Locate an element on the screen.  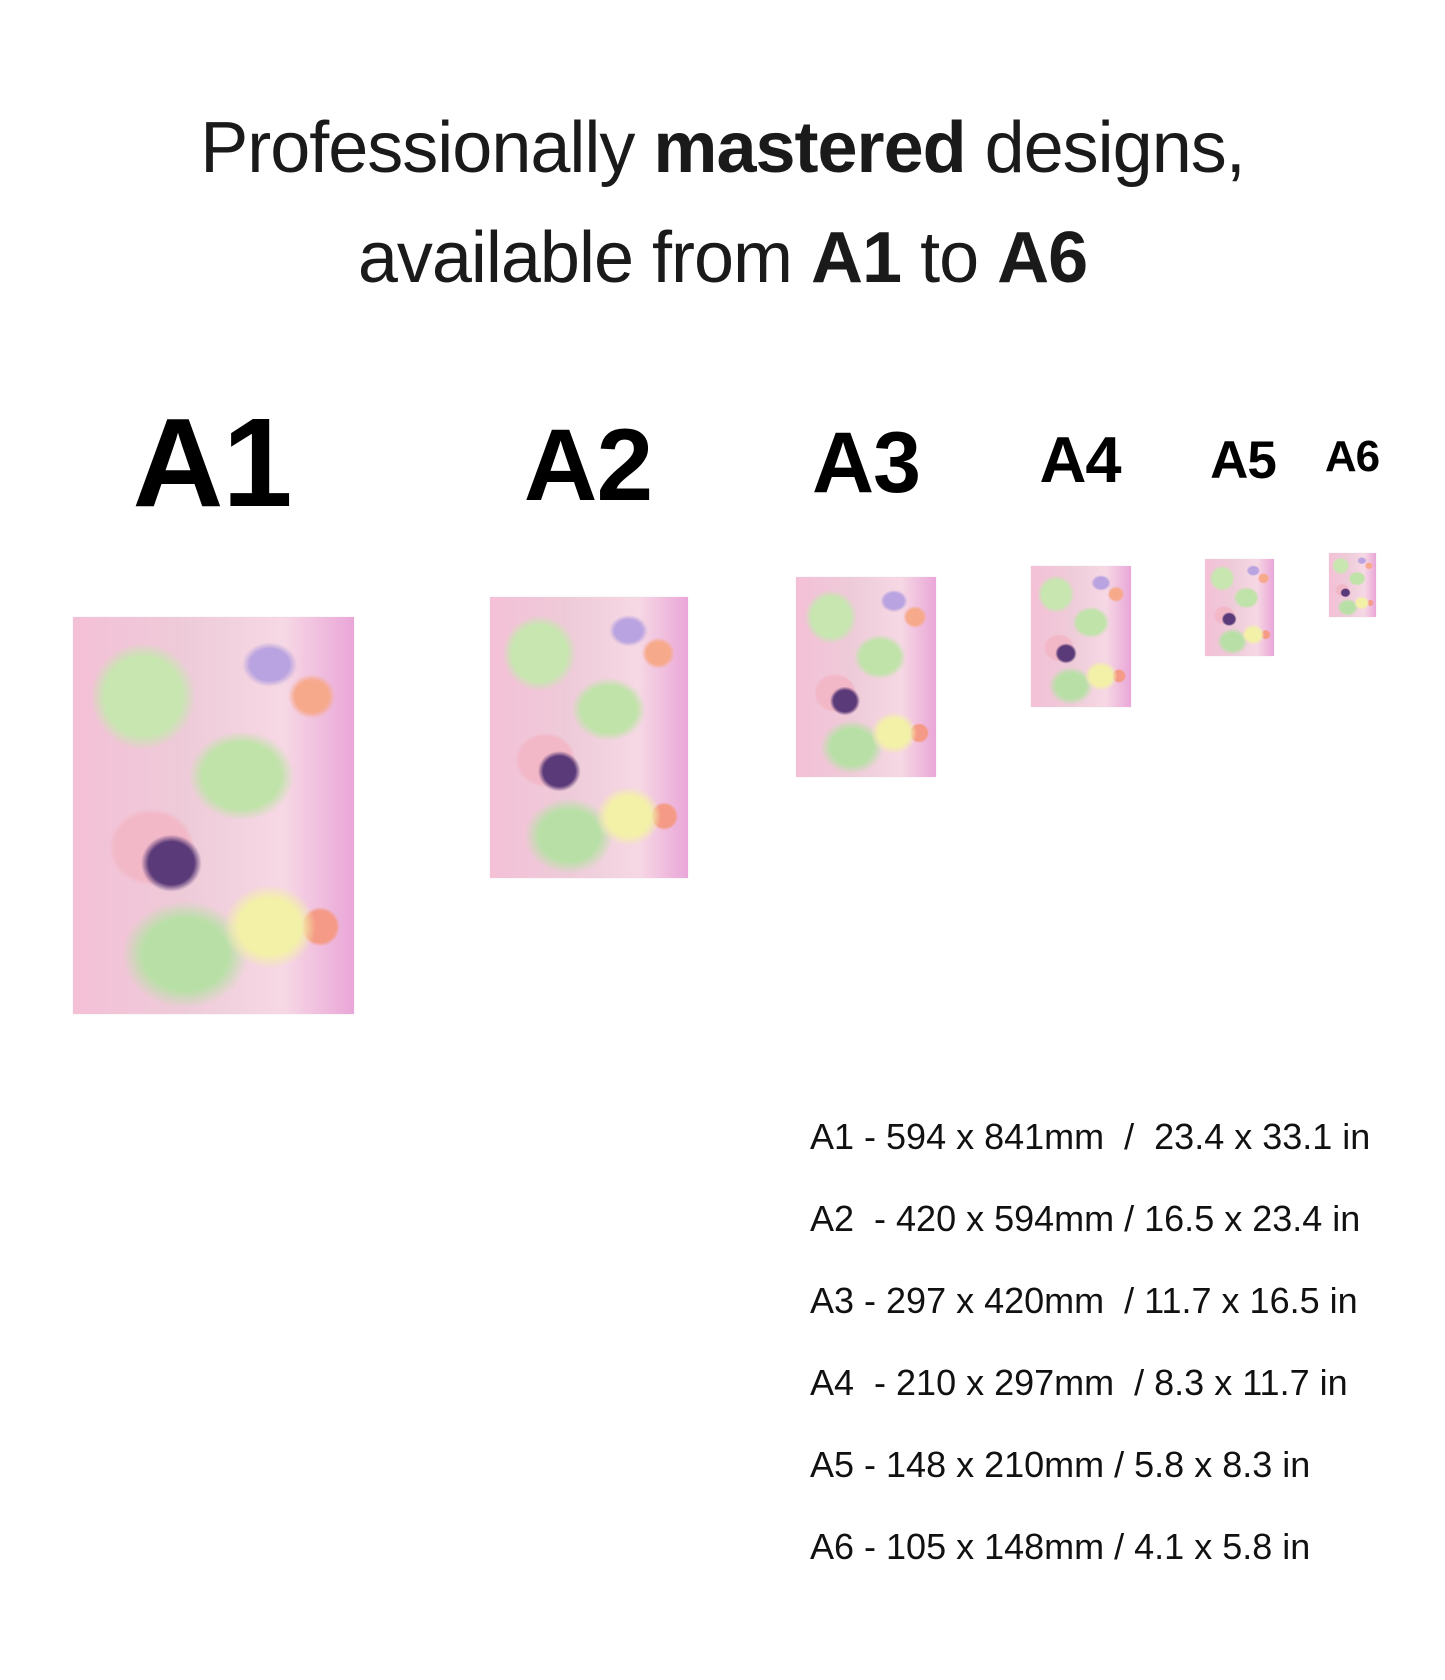
headline-text: designs, is located at coordinates (1105, 148).